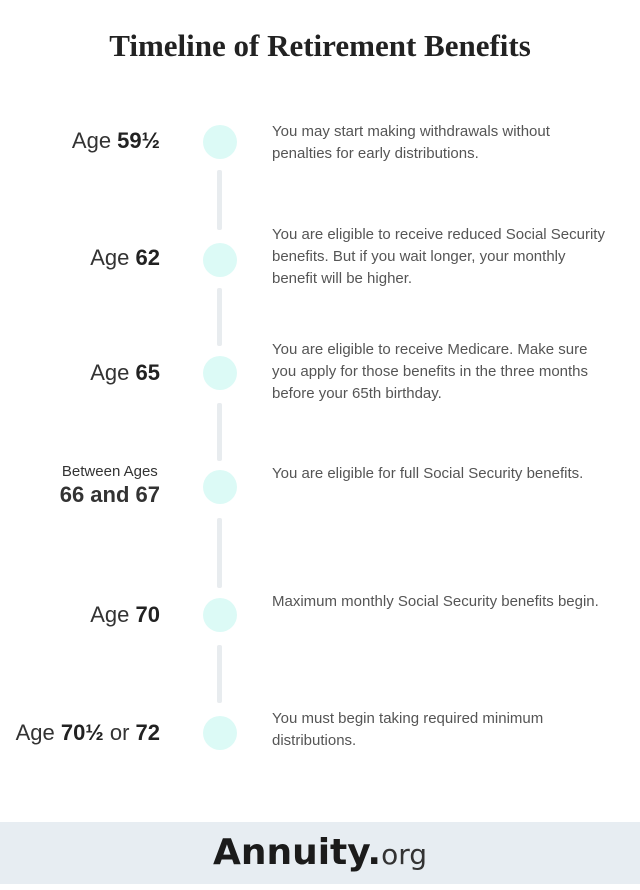  Describe the element at coordinates (320, 45) in the screenshot. I see `page-title: Timeline of Retirement Benefits` at that location.